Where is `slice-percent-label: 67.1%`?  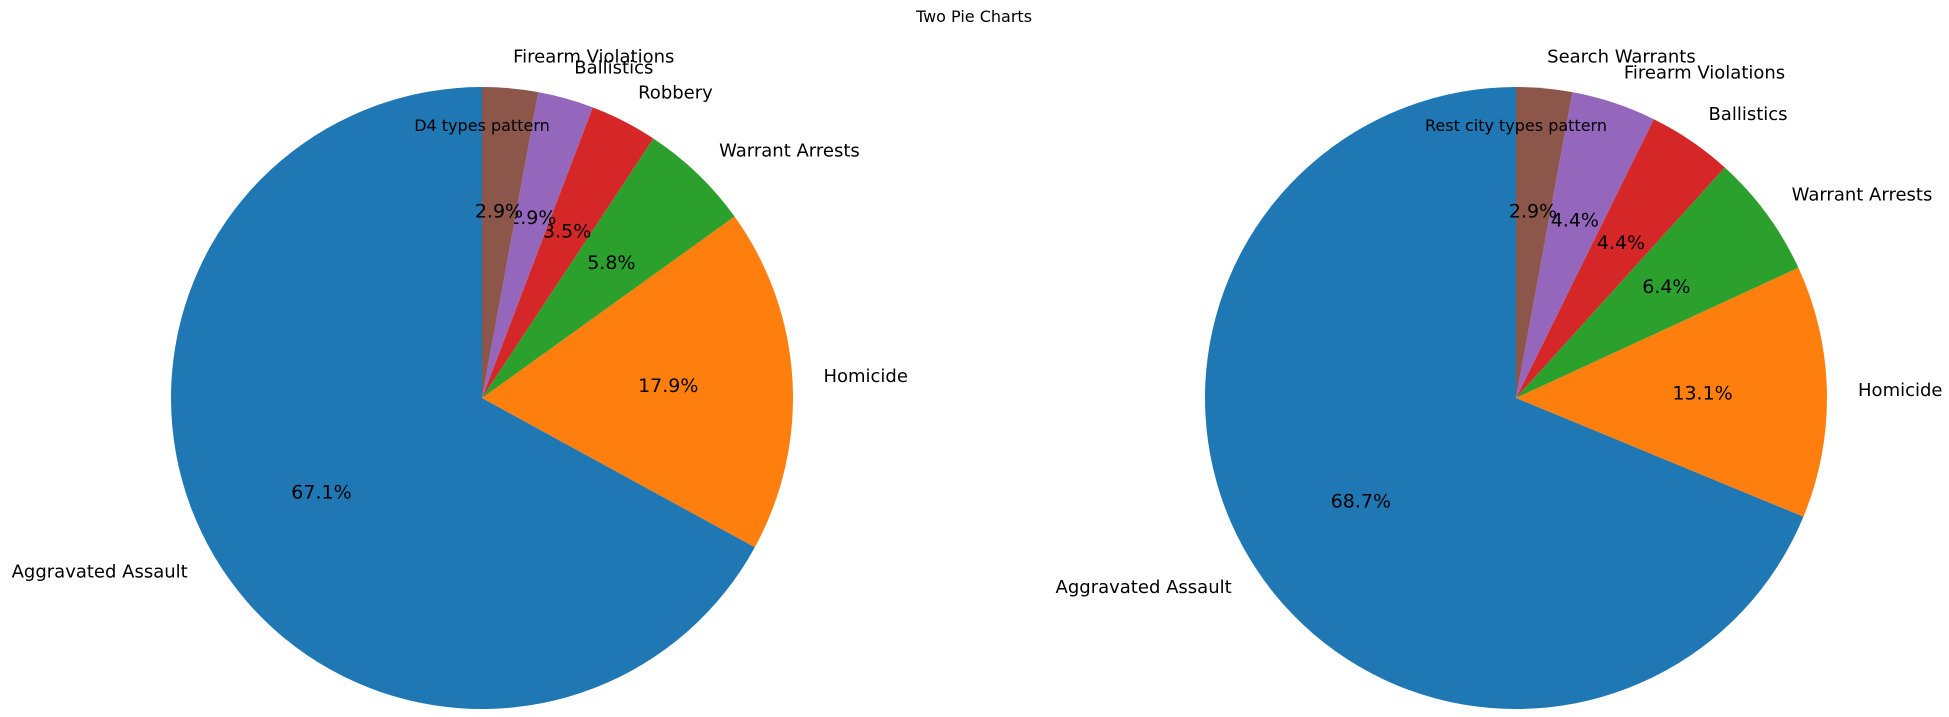
slice-percent-label: 67.1% is located at coordinates (321, 493).